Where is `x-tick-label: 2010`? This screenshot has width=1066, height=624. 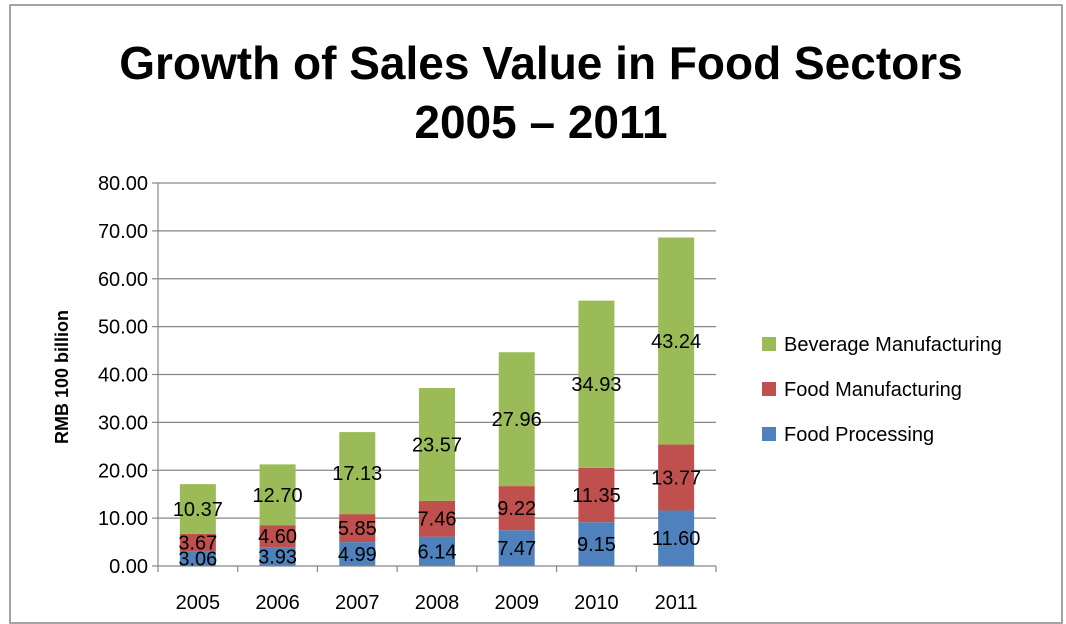
x-tick-label: 2010 is located at coordinates (596, 603).